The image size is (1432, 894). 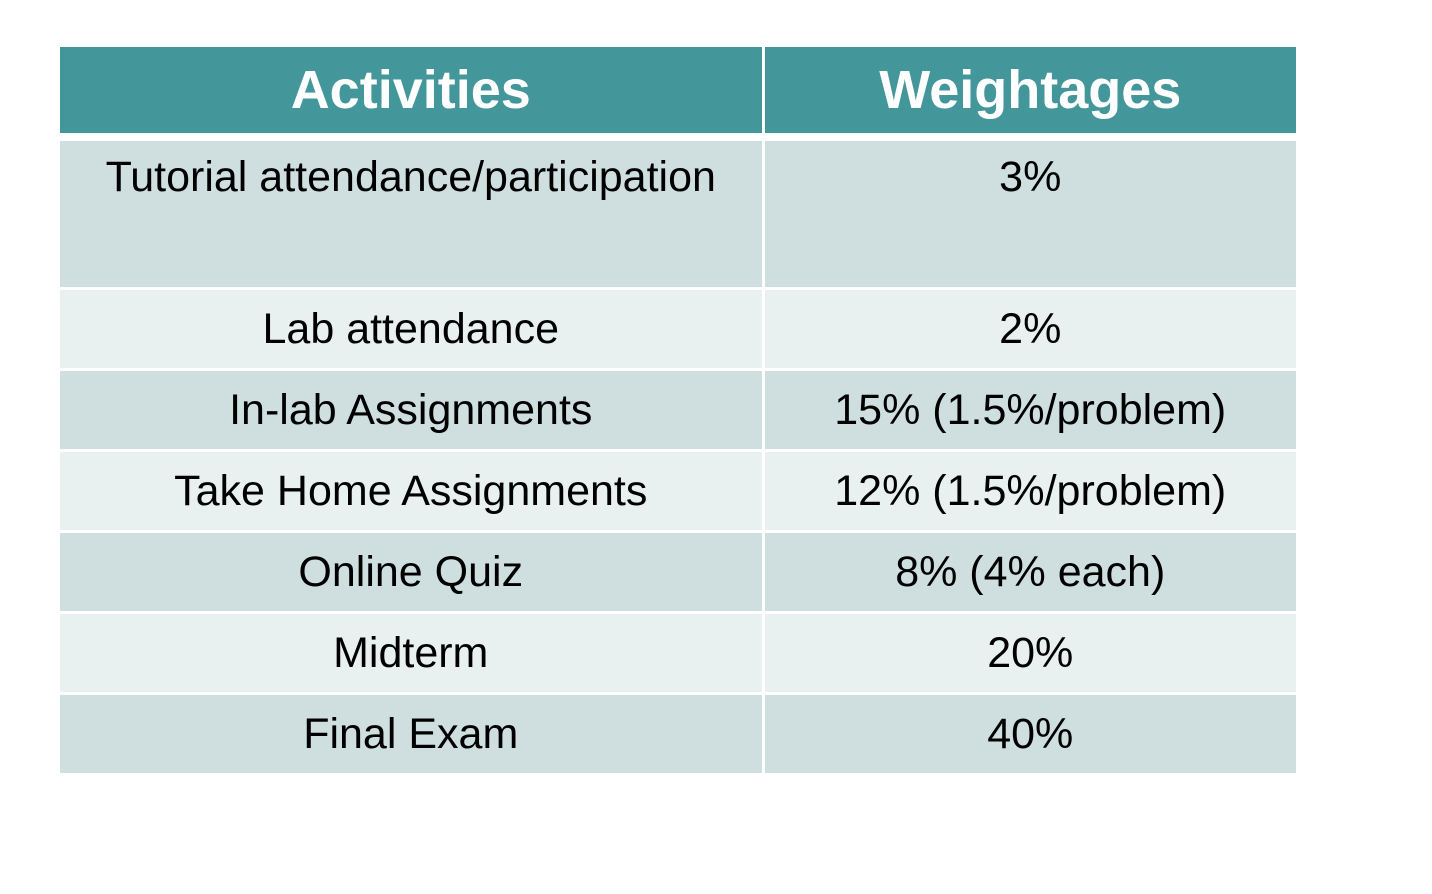 I want to click on table-row: Take Home Assignments 12% (1.5%/problem), so click(x=678, y=491).